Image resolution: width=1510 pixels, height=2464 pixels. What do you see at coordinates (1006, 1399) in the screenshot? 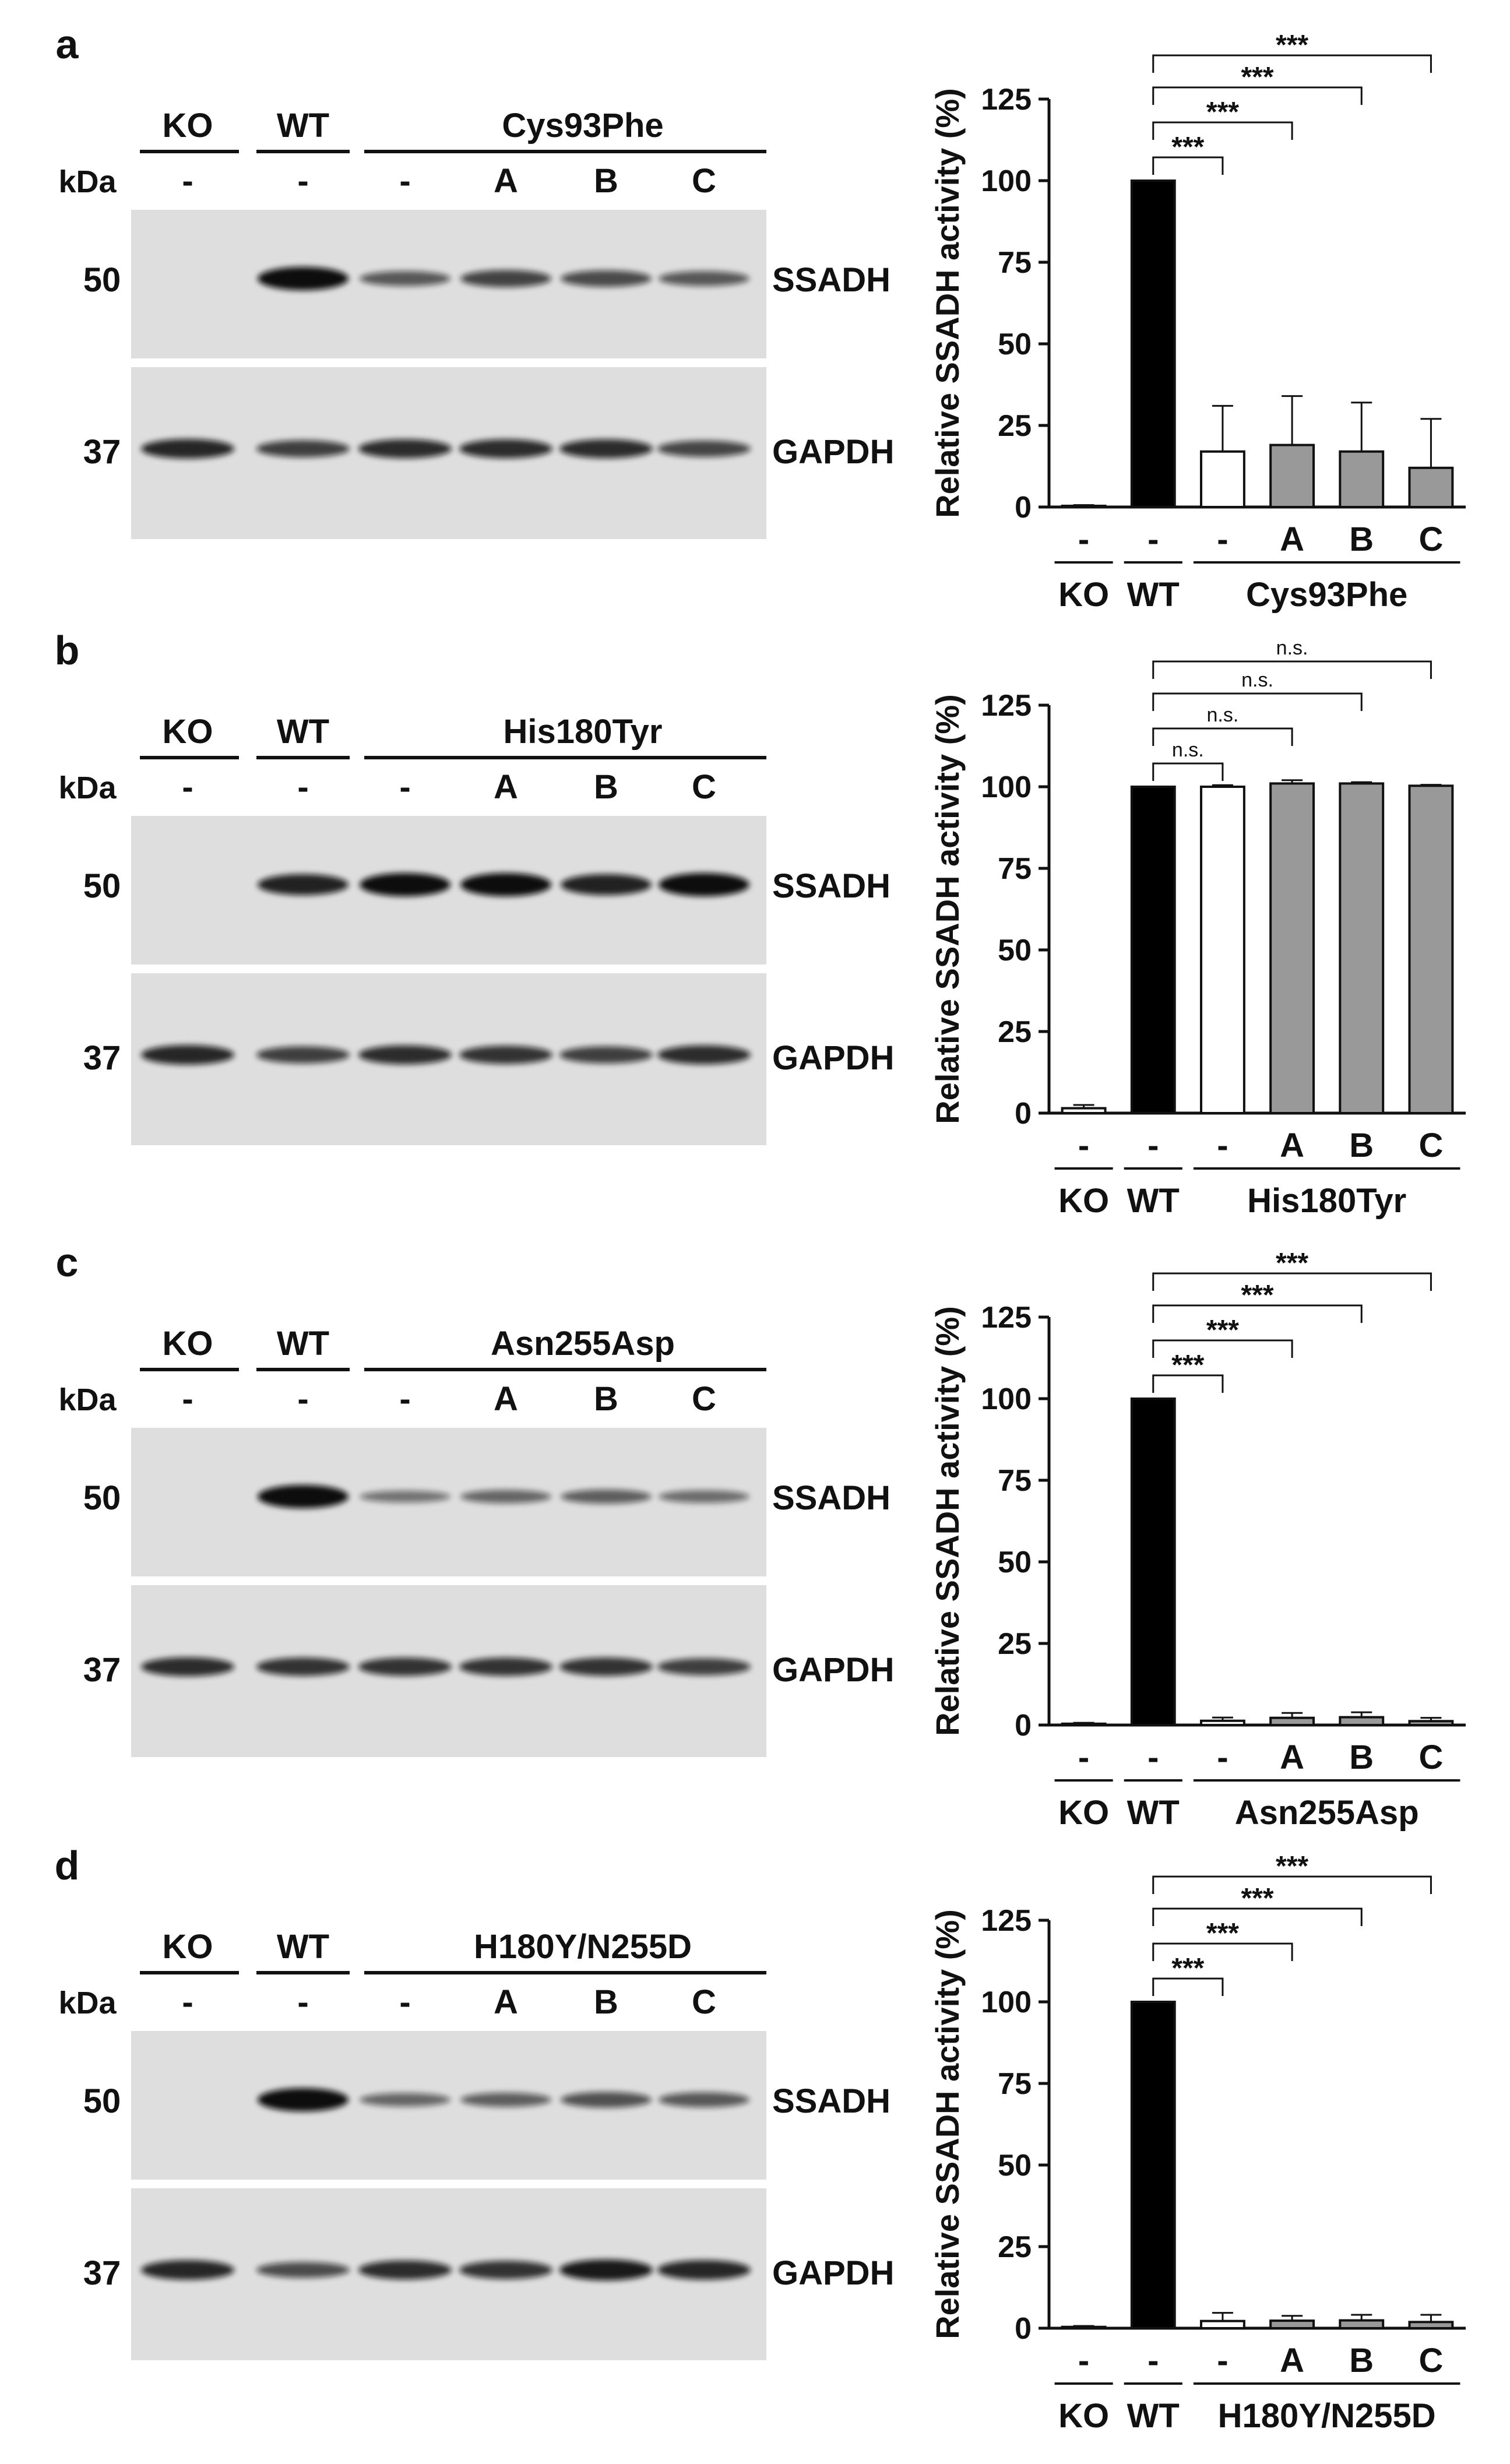
I see `y-tick-label: 100` at bounding box center [1006, 1399].